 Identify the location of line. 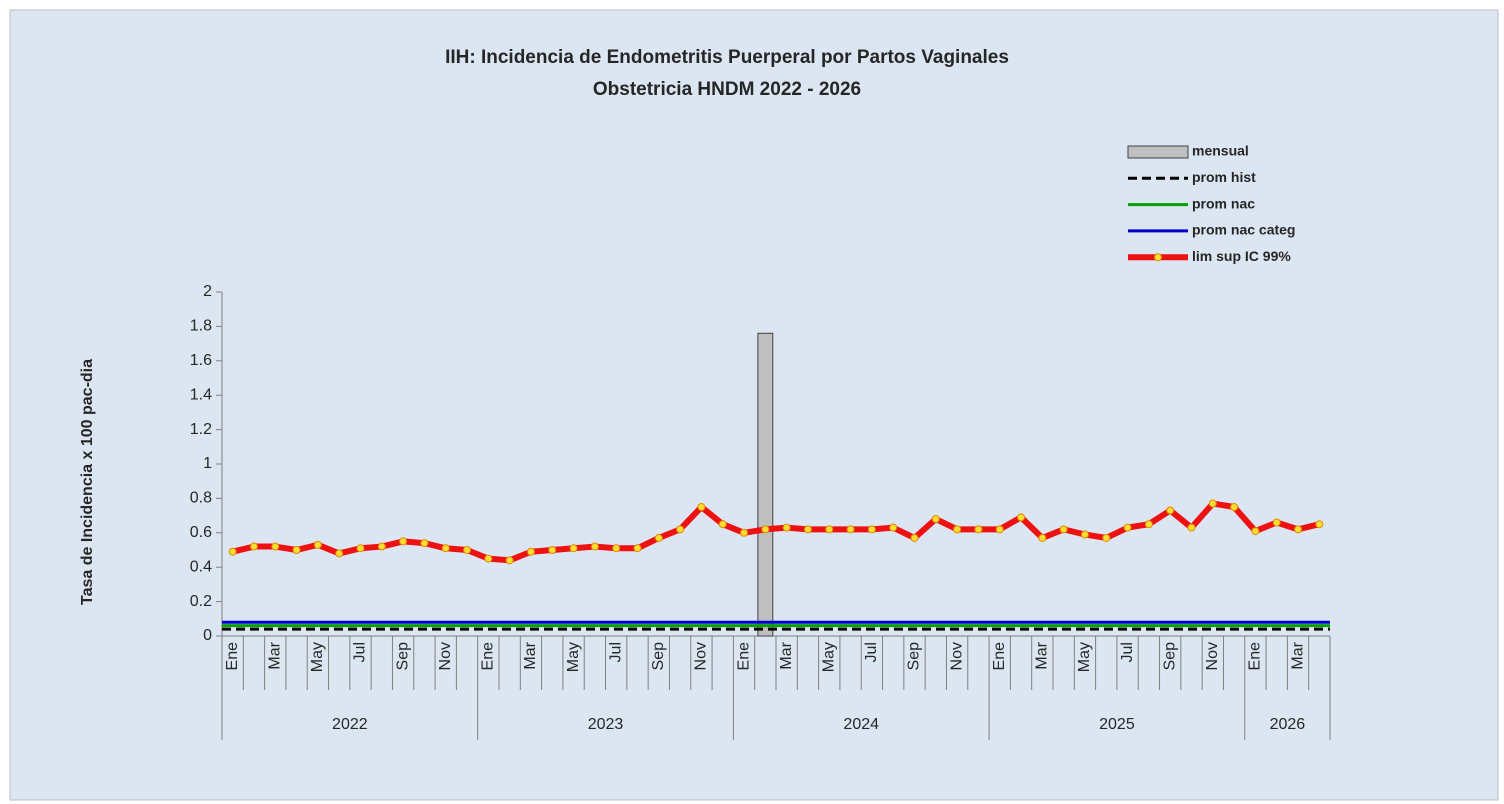
(776, 532).